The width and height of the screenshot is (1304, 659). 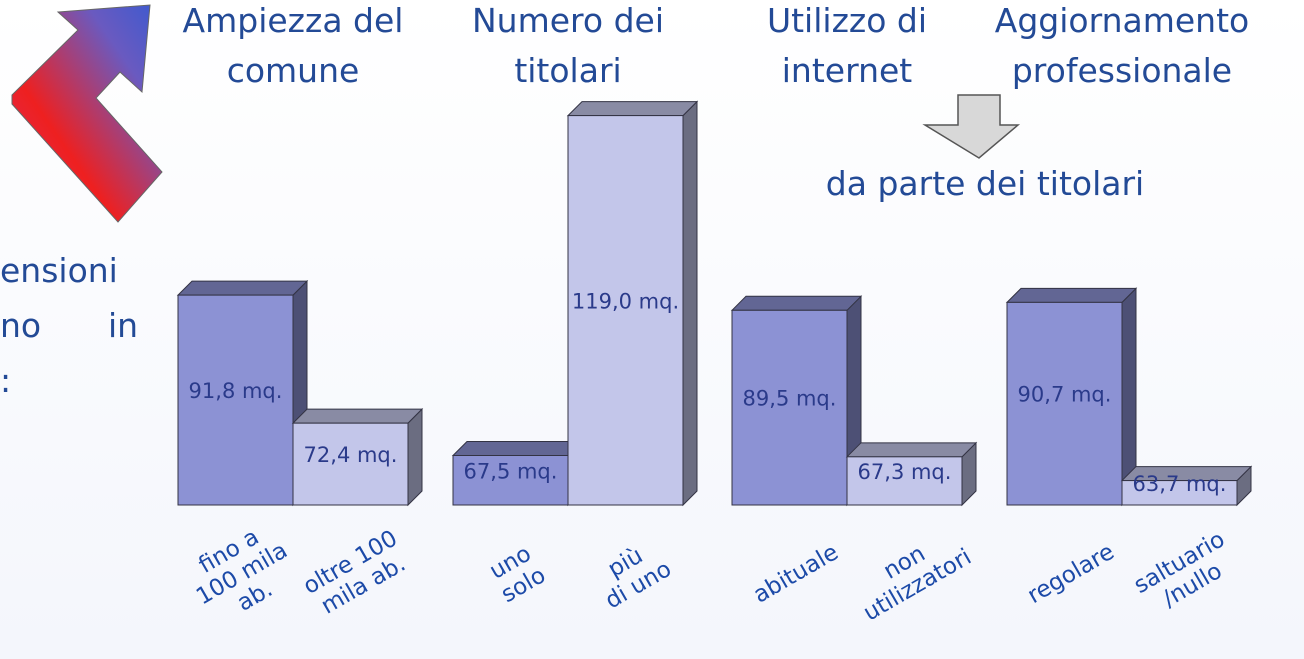 I want to click on group-title: professionale, so click(x=1122, y=70).